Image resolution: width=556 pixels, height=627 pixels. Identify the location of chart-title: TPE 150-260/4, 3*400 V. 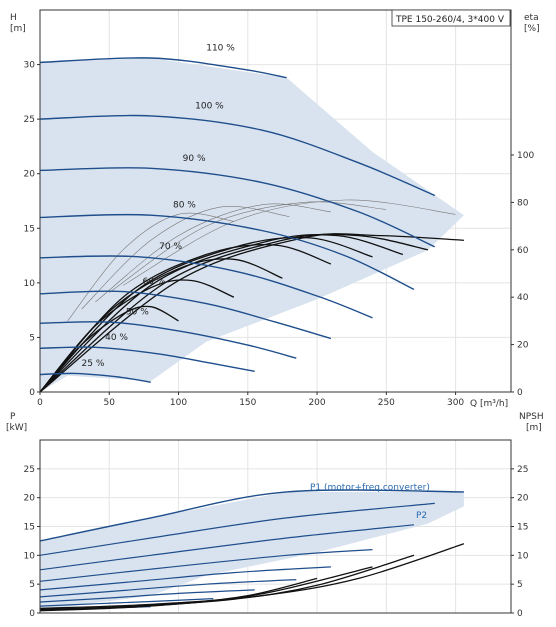
(450, 20).